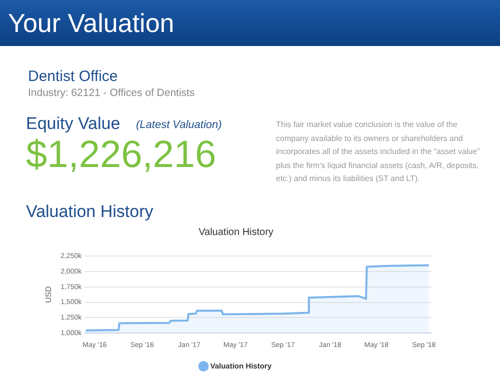 Image resolution: width=500 pixels, height=380 pixels. Describe the element at coordinates (378, 152) in the screenshot. I see `text: This fair market value conclusion is the value of the company available to its owners or shareholders and incorporates all of the assets included in the “asset value” plus the firm’s liquid financial assets (cash, A/R, deposits, etc.) and minus its liabilities (ST and LT).` at that location.